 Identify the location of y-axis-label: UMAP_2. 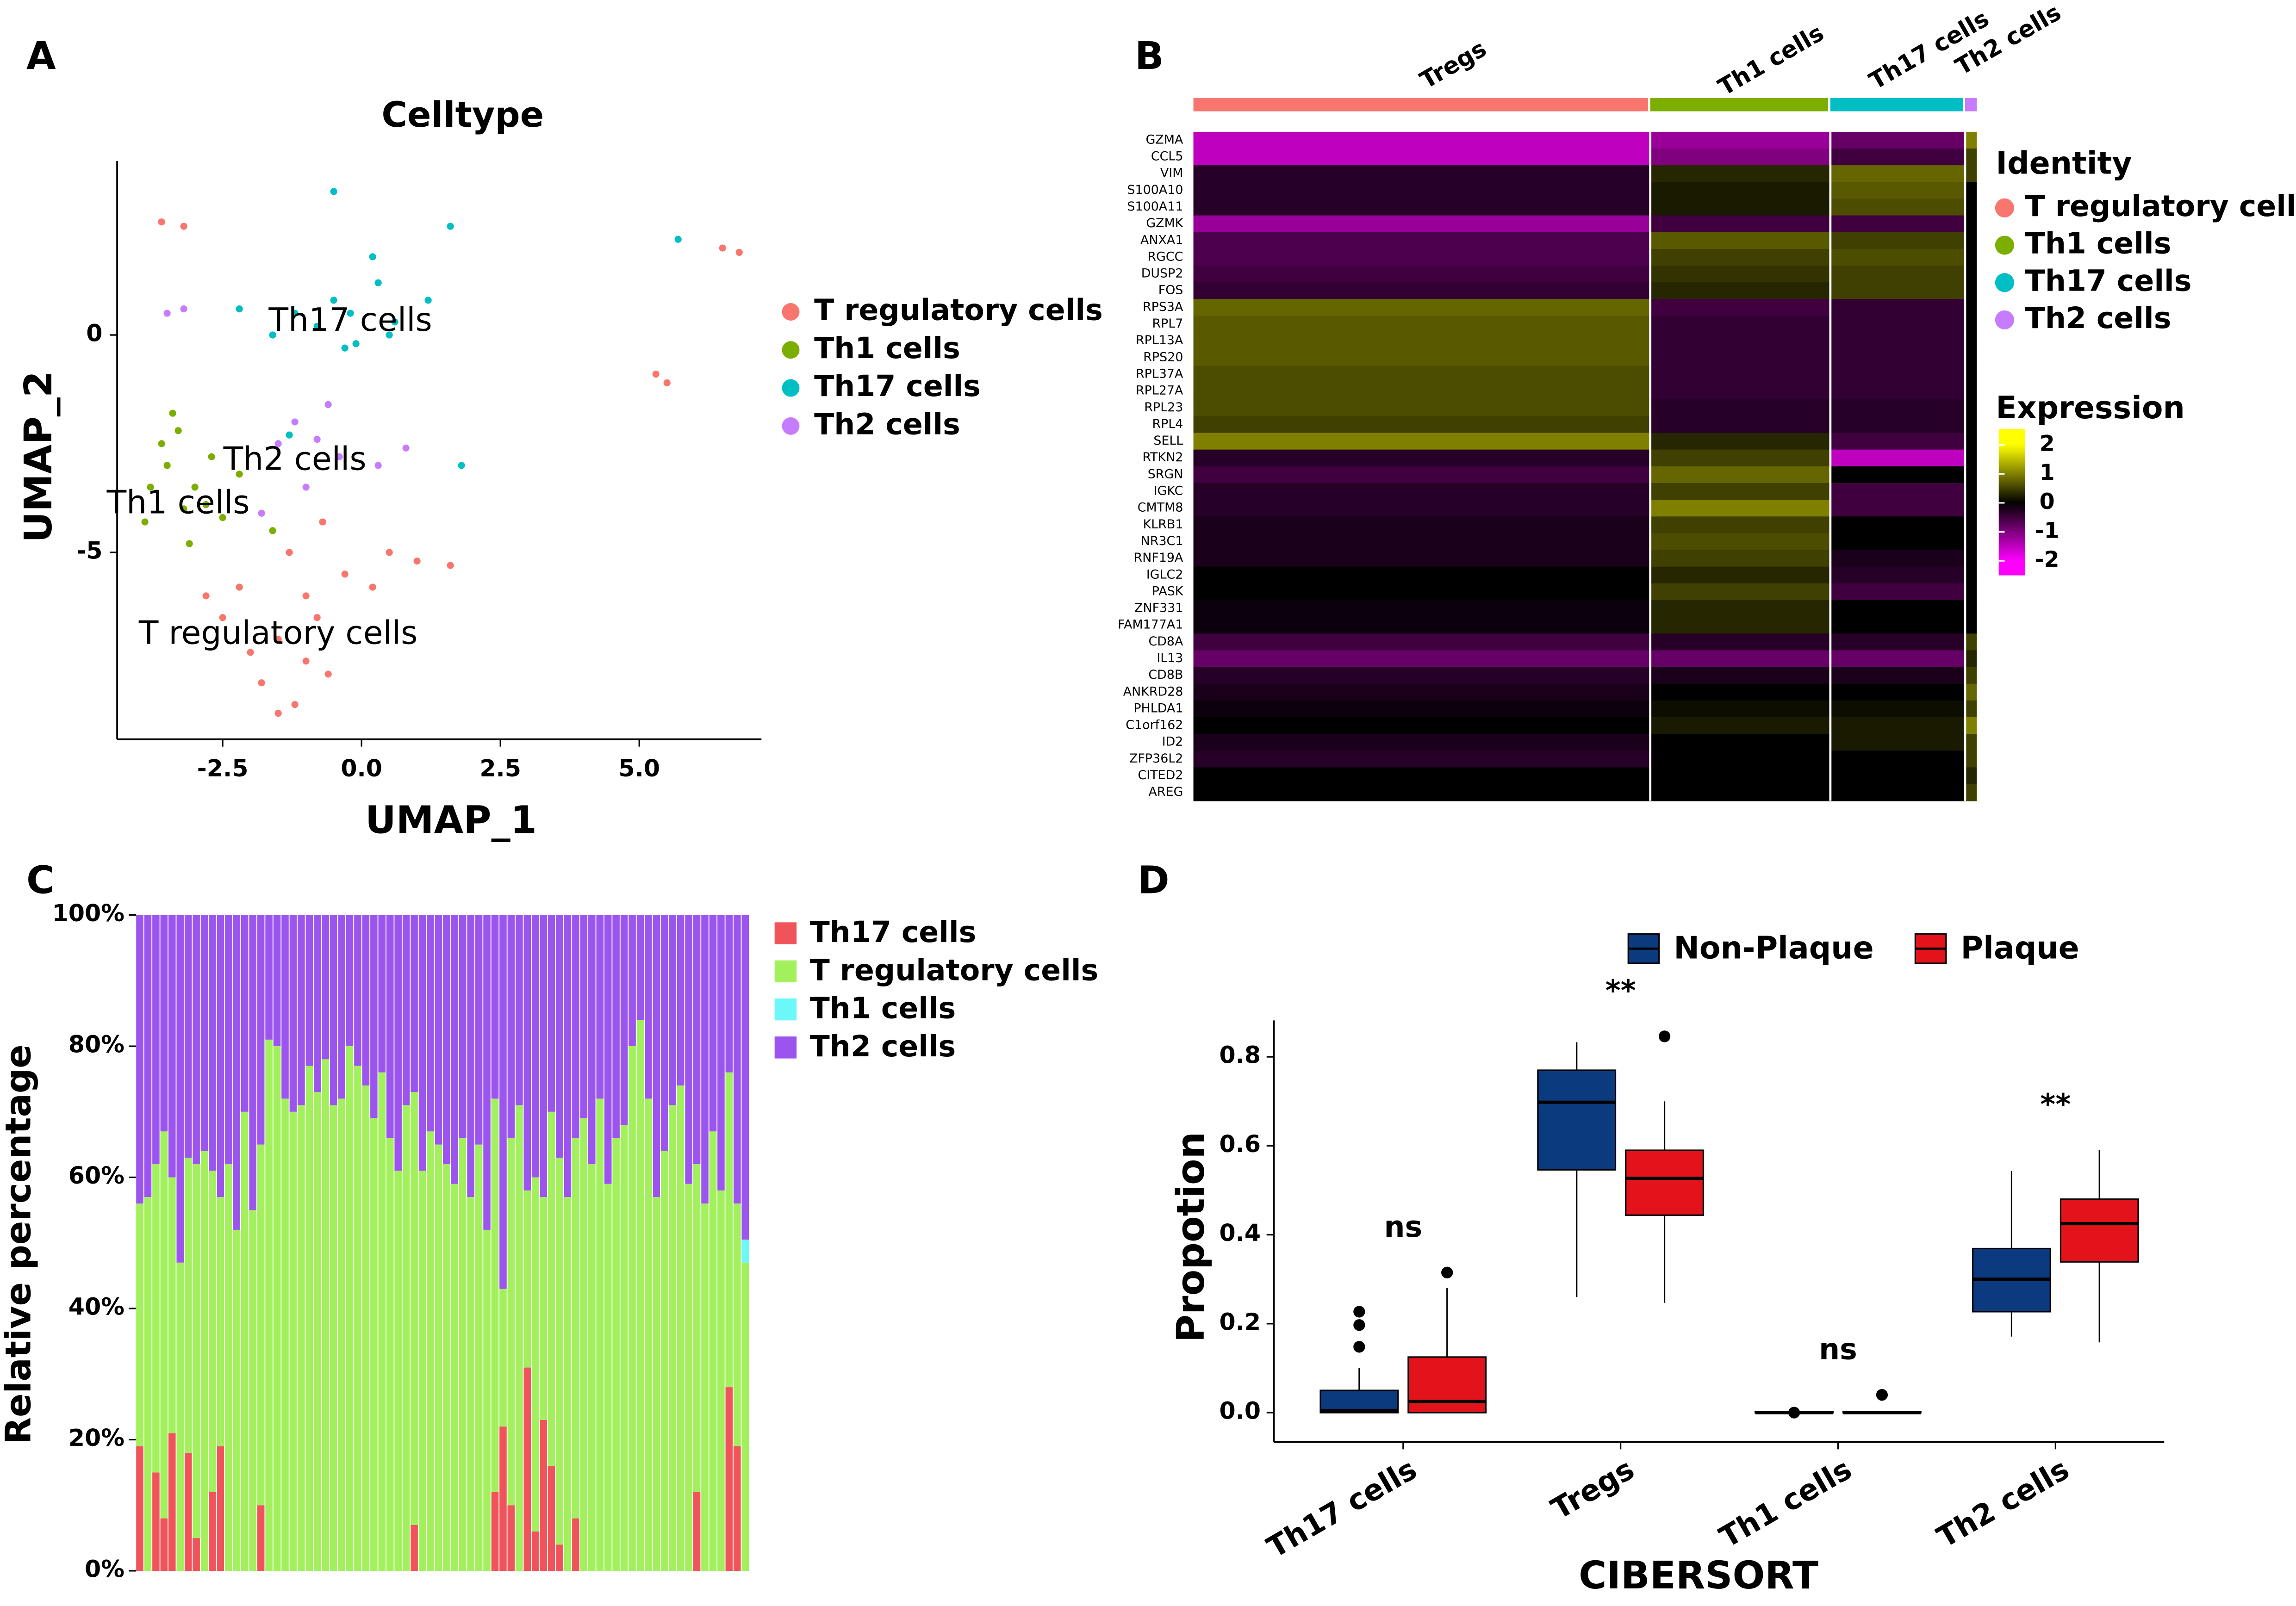
(39, 457).